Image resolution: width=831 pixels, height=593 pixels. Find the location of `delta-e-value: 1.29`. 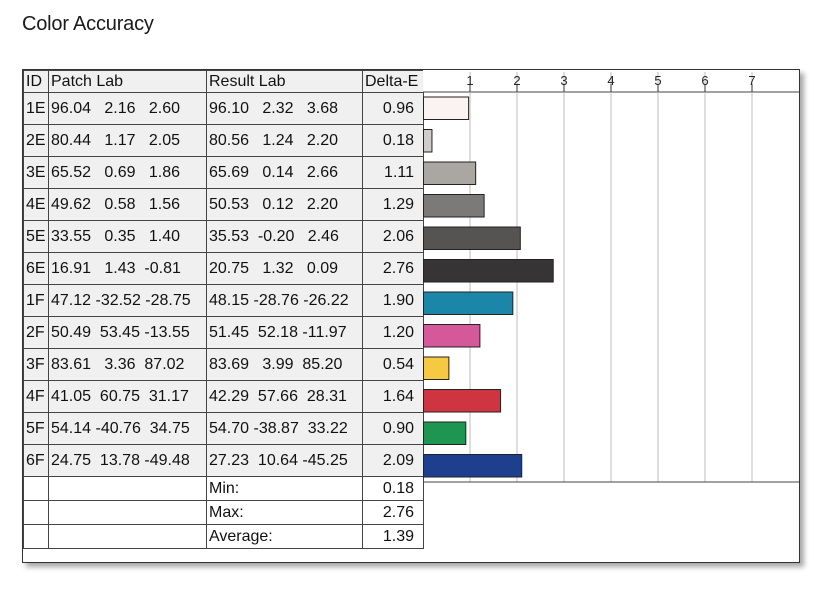

delta-e-value: 1.29 is located at coordinates (393, 204).